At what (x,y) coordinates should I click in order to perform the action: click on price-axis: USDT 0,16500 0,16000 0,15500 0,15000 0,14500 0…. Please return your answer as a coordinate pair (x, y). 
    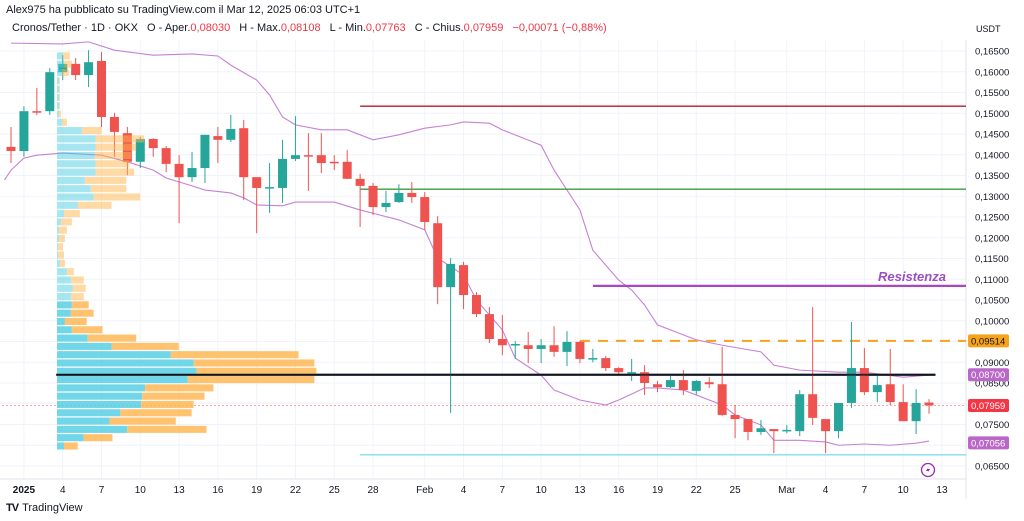
    Looking at the image, I should click on (988, 248).